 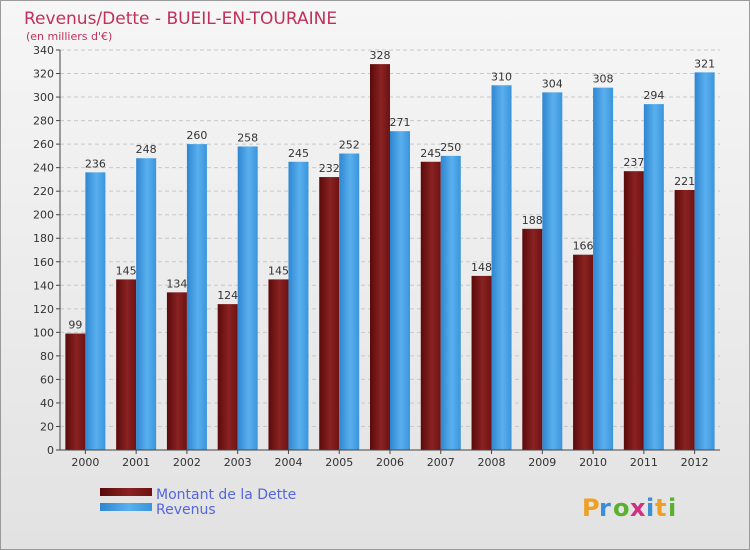 What do you see at coordinates (400, 122) in the screenshot?
I see `data-label-revenus: 271` at bounding box center [400, 122].